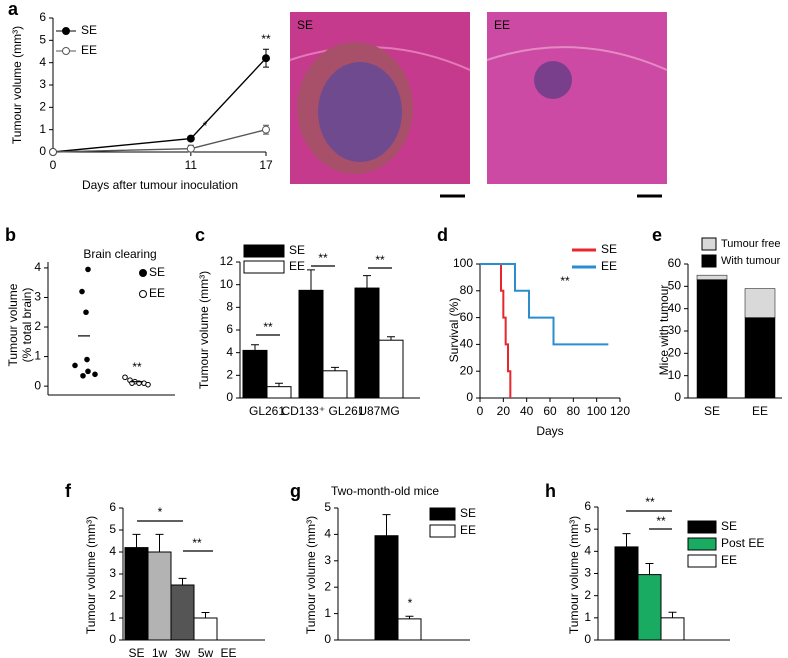 The image size is (788, 658). I want to click on x-tick-label: 80, so click(574, 411).